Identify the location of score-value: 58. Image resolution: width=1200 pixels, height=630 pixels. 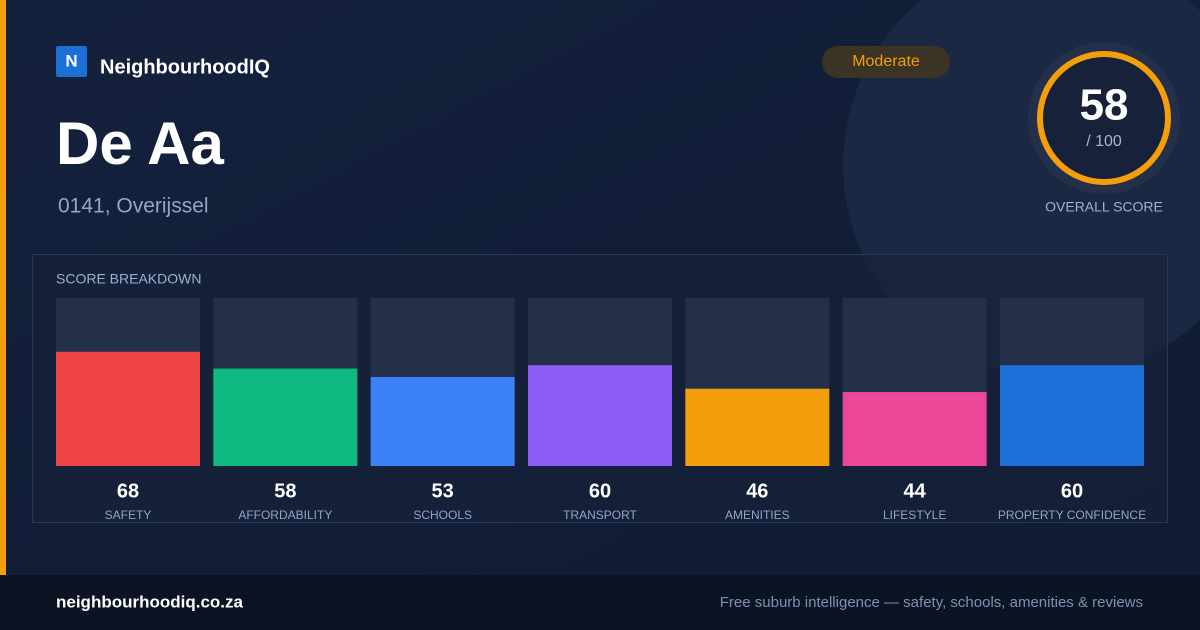
(1104, 105).